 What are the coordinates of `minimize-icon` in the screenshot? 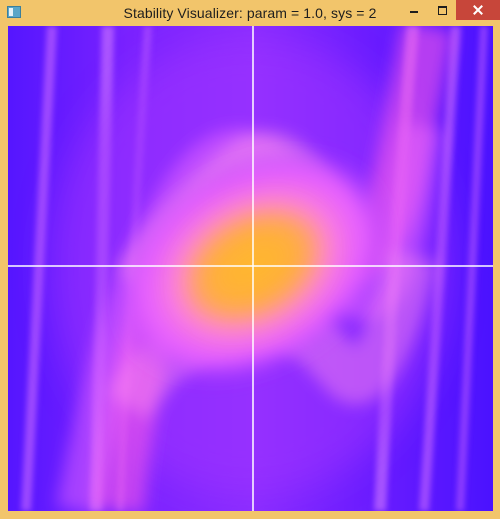 It's located at (414, 12).